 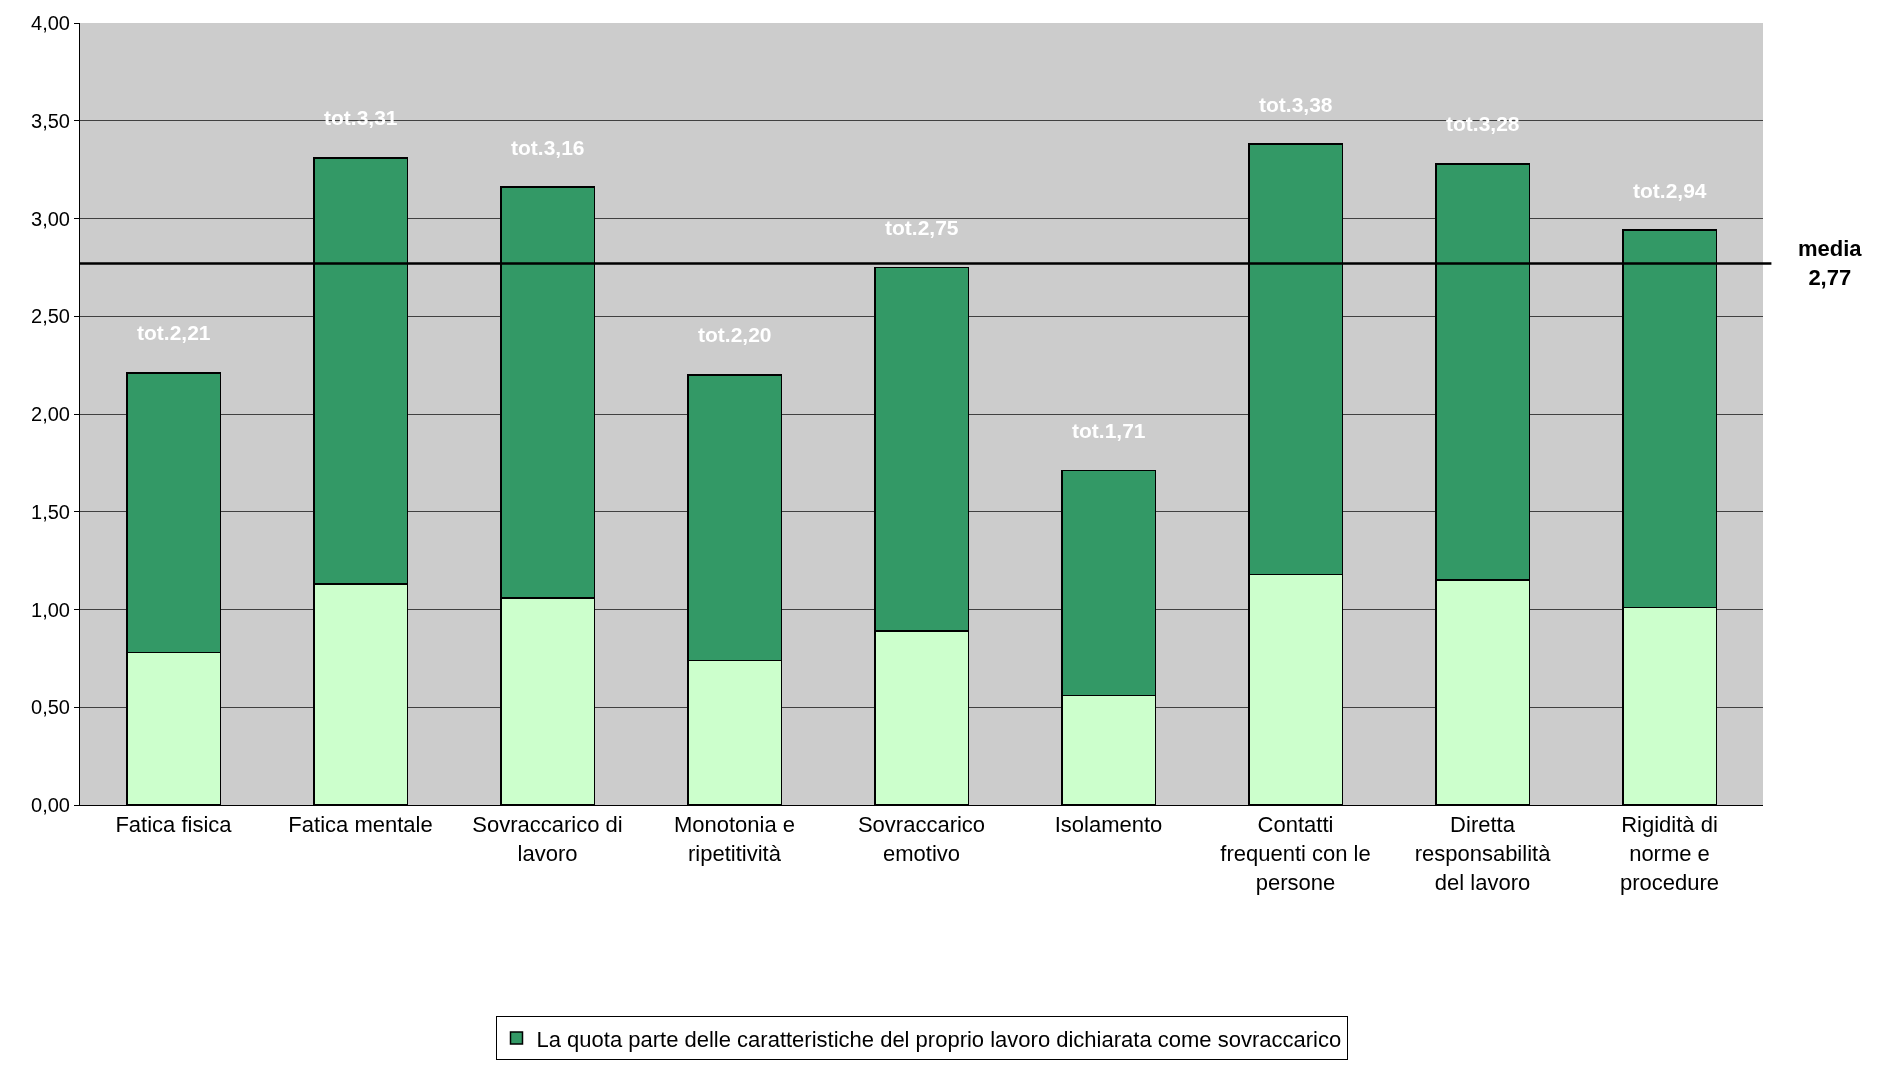 I want to click on x-tick-label: Monotonia e ripetitività, so click(x=734, y=839).